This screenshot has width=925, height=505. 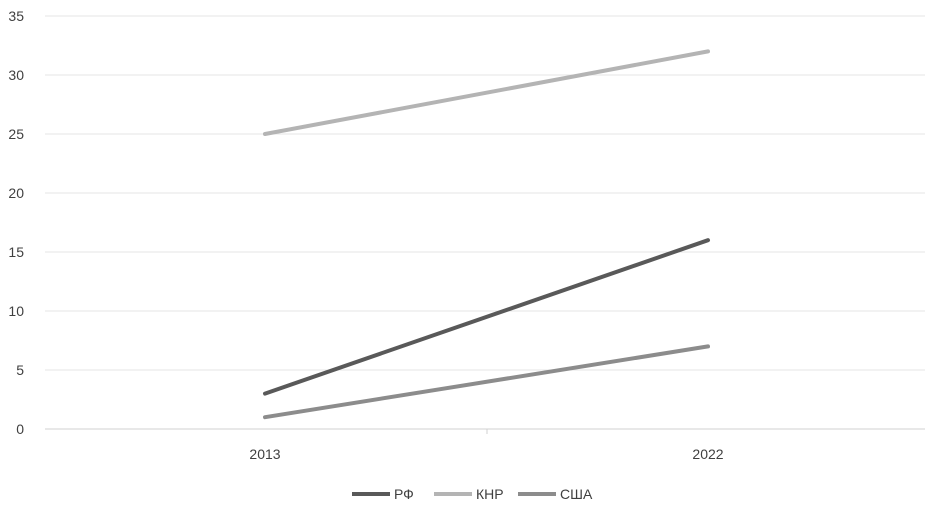 I want to click on x-tick-label: 2022, so click(x=707, y=454).